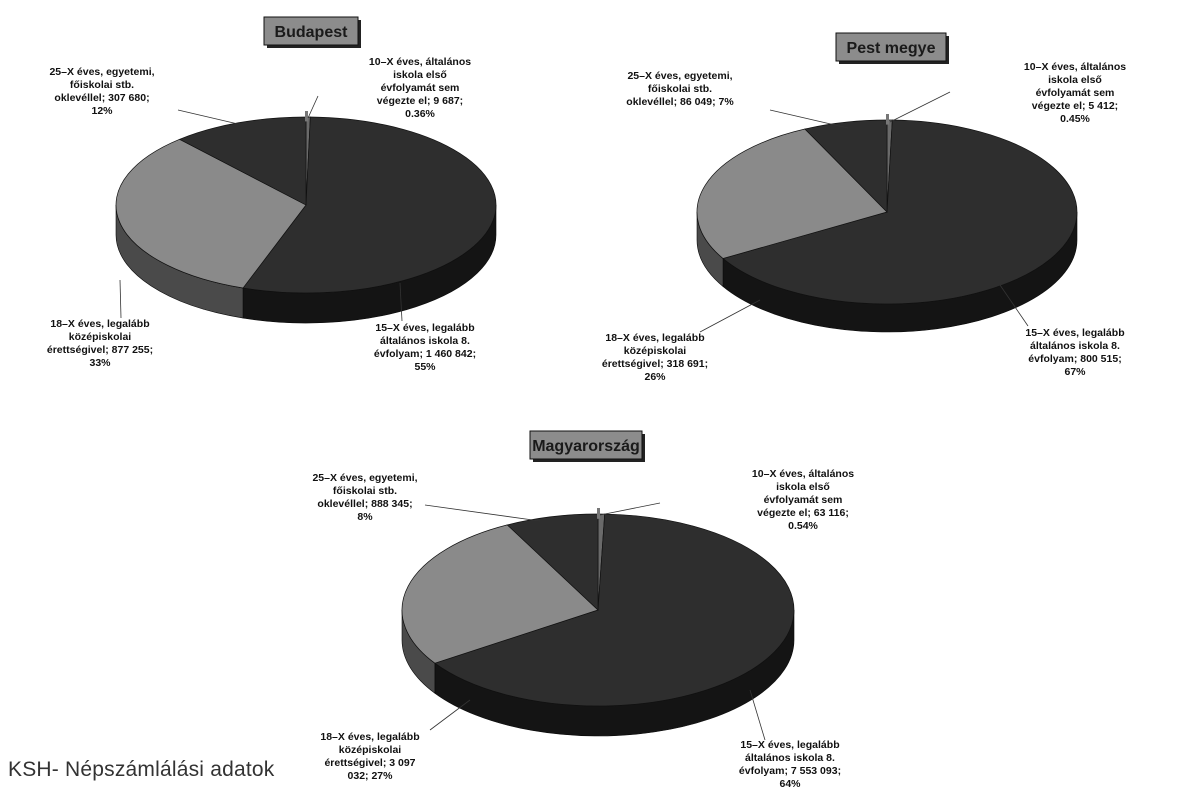 The image size is (1189, 804). What do you see at coordinates (141, 769) in the screenshot?
I see `source-caption: KSH- Népszámlálási adatok` at bounding box center [141, 769].